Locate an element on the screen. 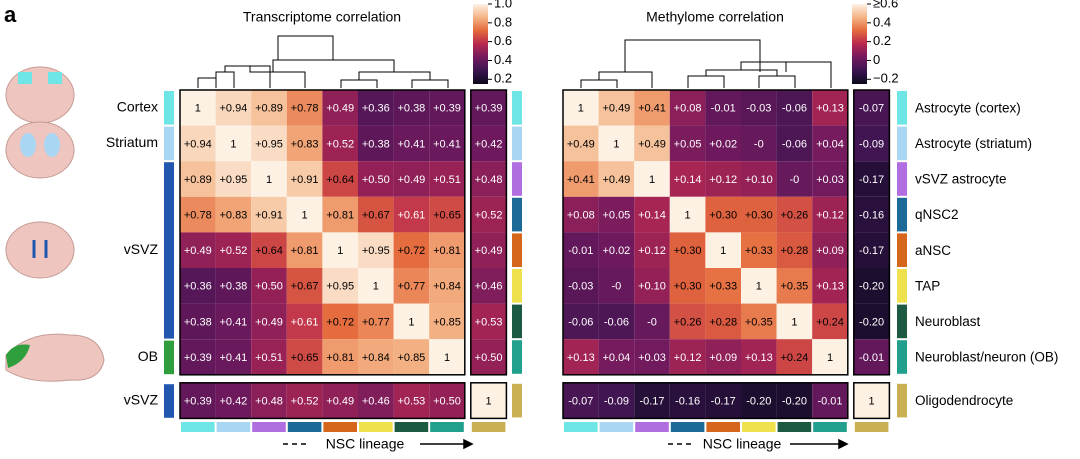  x-axis-label: NSC lineage is located at coordinates (742, 444).